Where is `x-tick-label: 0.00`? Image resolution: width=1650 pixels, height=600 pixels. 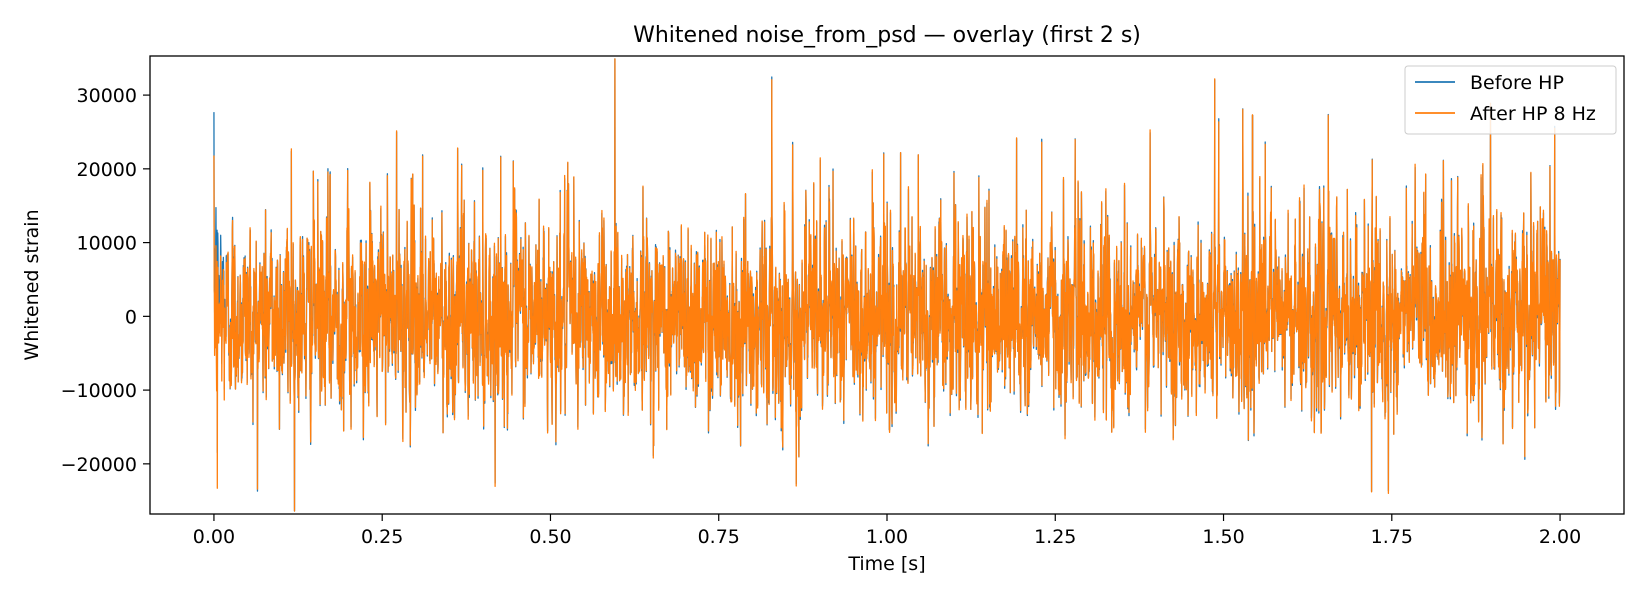
x-tick-label: 0.00 is located at coordinates (214, 537).